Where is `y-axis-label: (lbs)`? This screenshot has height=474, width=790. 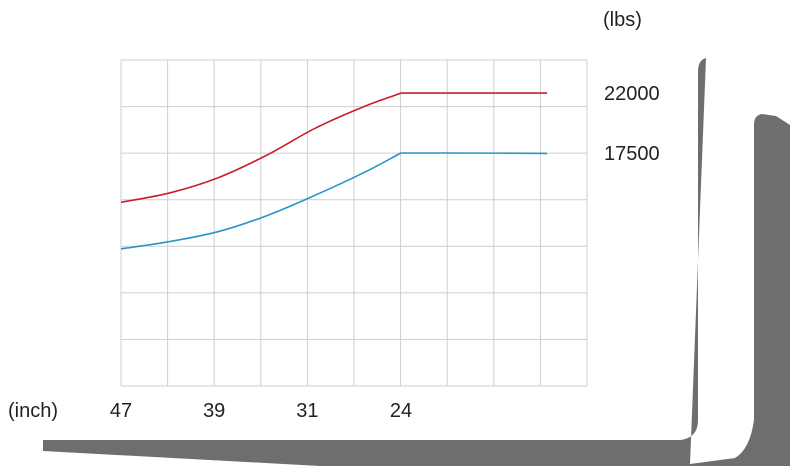 y-axis-label: (lbs) is located at coordinates (622, 20).